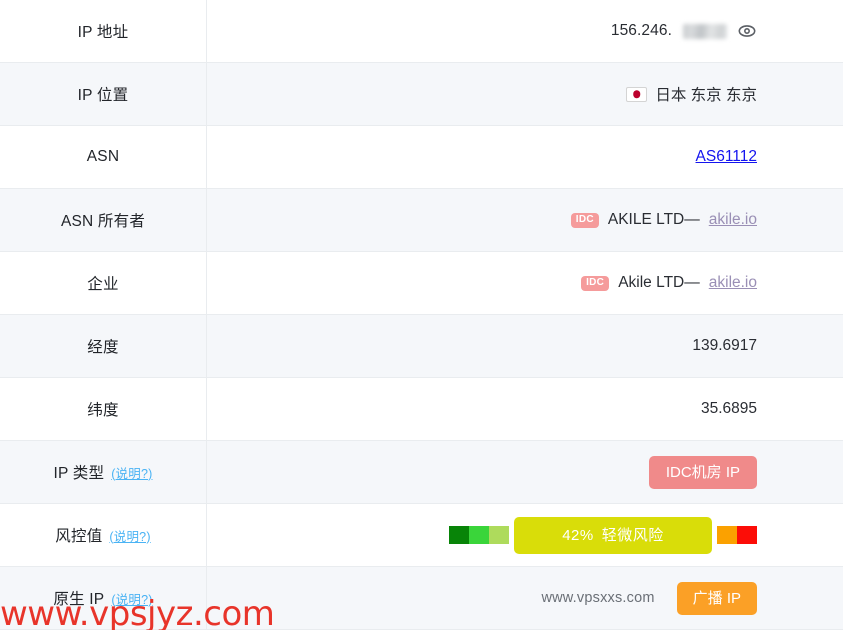  Describe the element at coordinates (132, 599) in the screenshot. I see `help-link-native-ip: (说明?)` at that location.